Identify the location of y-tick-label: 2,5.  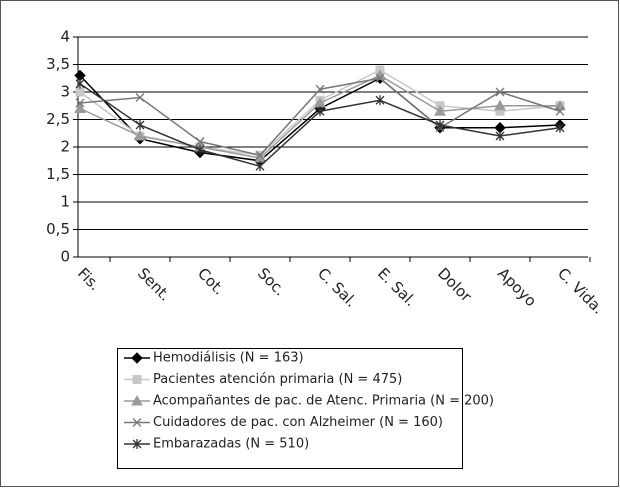
(58, 119).